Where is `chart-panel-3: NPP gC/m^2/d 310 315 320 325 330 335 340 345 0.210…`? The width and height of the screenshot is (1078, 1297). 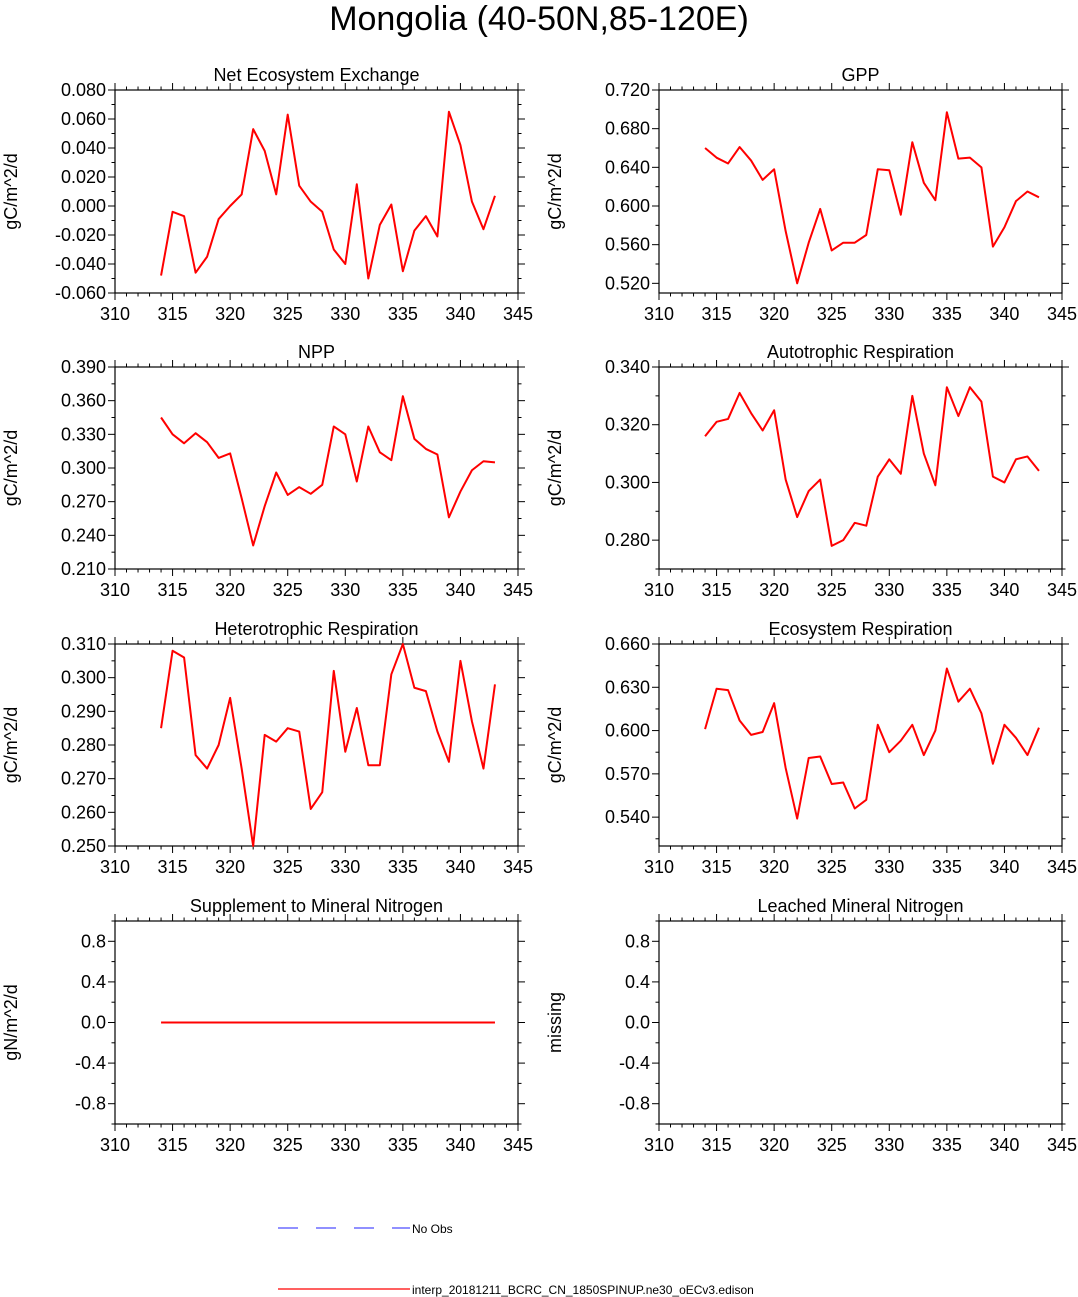 chart-panel-3: NPP gC/m^2/d 310 315 320 325 330 335 340 345 0.210… is located at coordinates (267, 471).